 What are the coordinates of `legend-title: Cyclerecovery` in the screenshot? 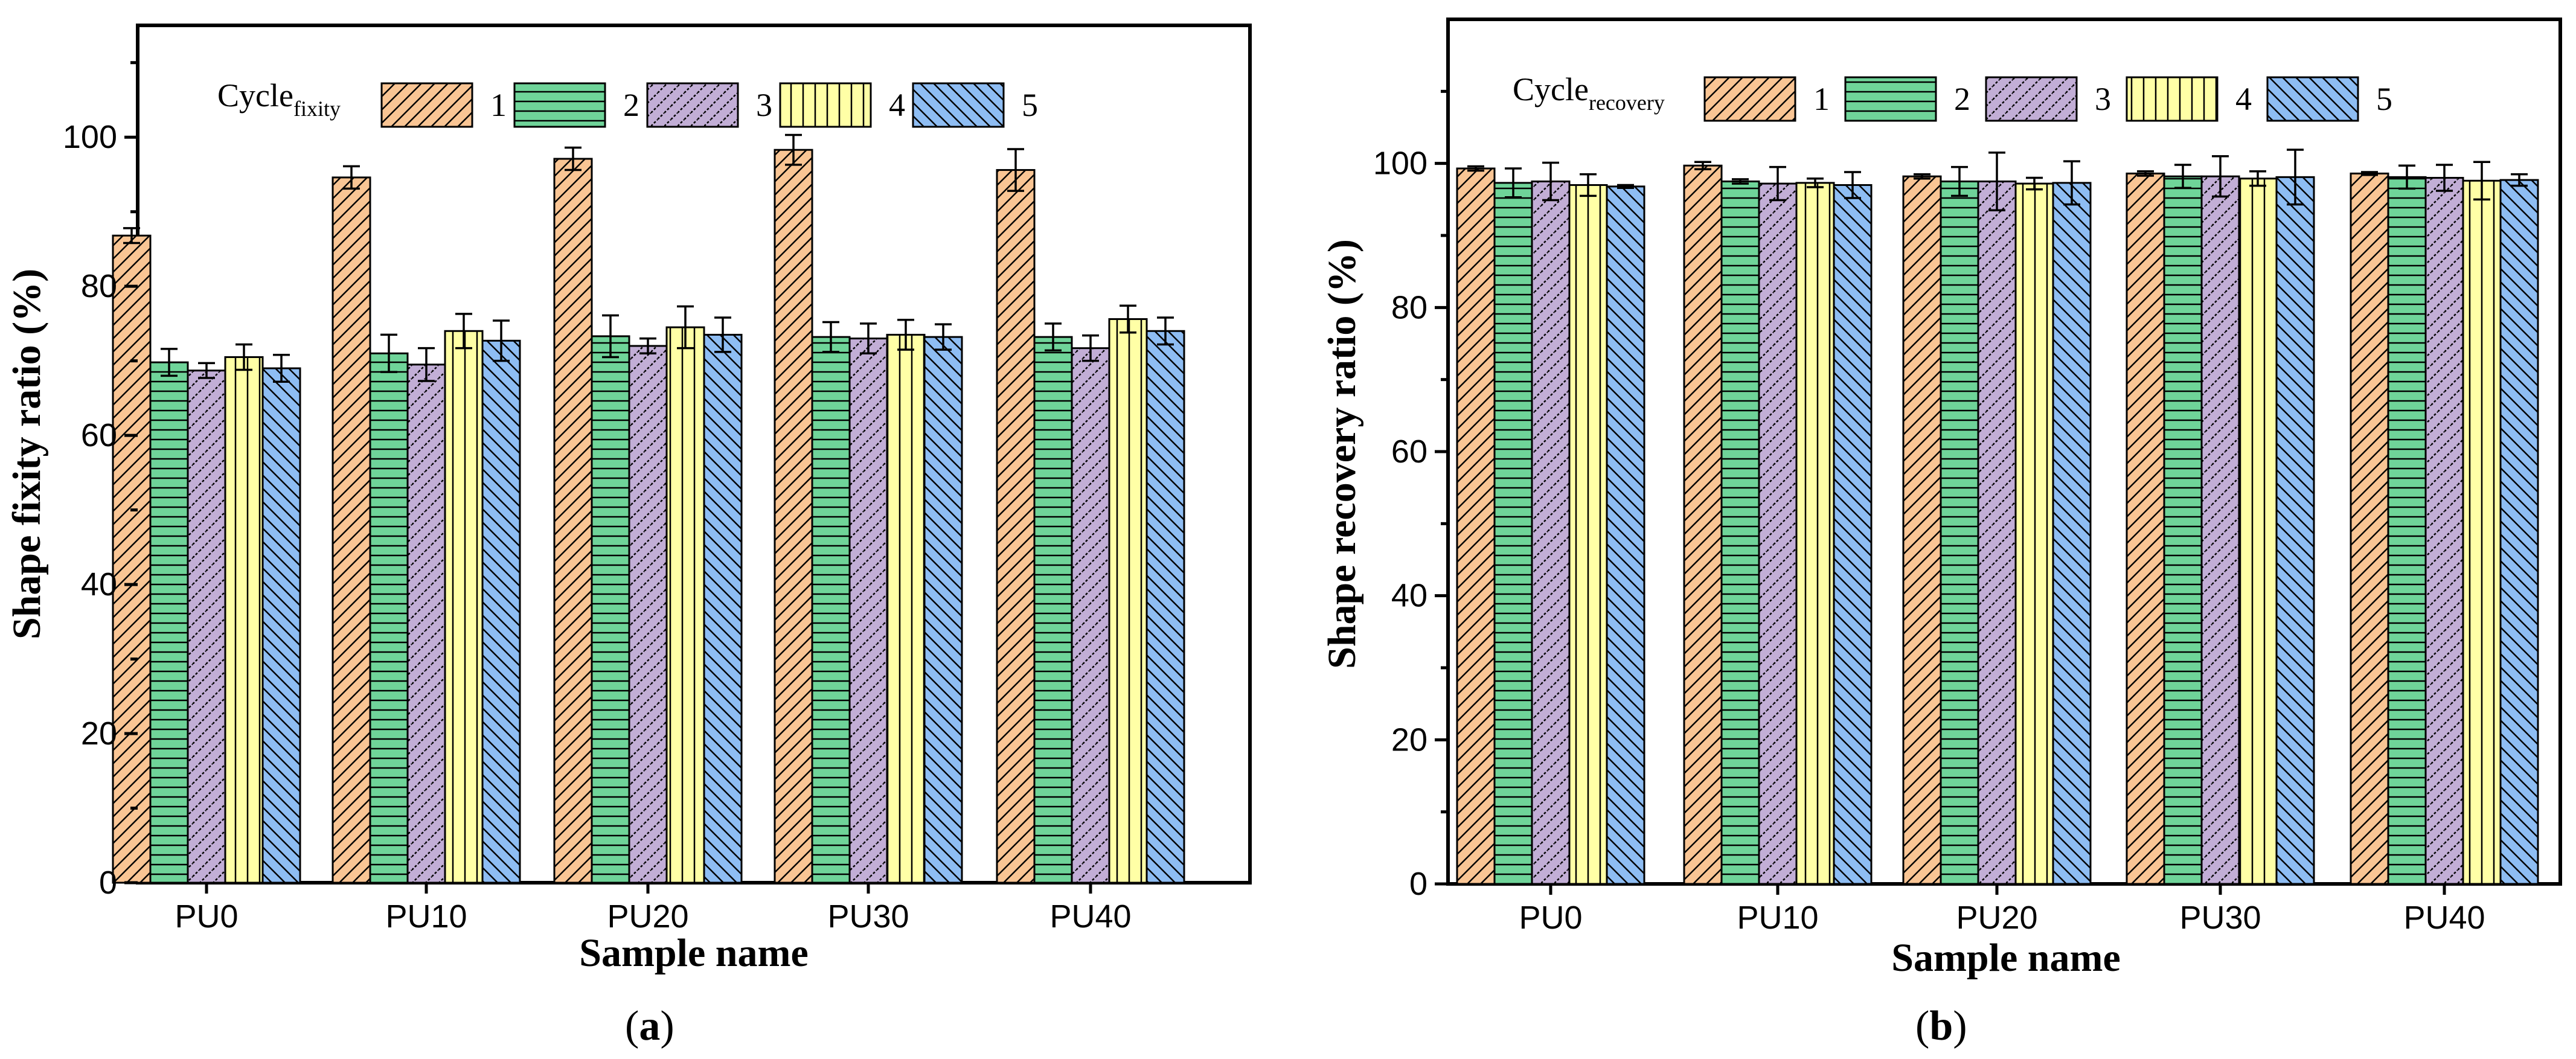 It's located at (1589, 93).